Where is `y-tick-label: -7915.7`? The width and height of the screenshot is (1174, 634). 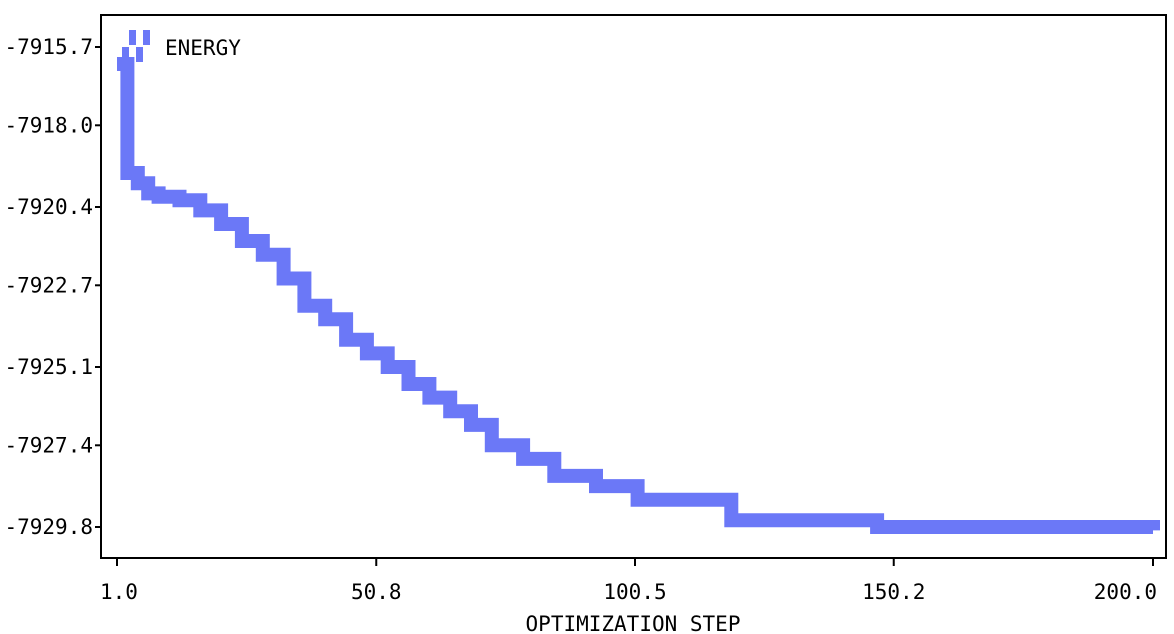 y-tick-label: -7915.7 is located at coordinates (48, 47).